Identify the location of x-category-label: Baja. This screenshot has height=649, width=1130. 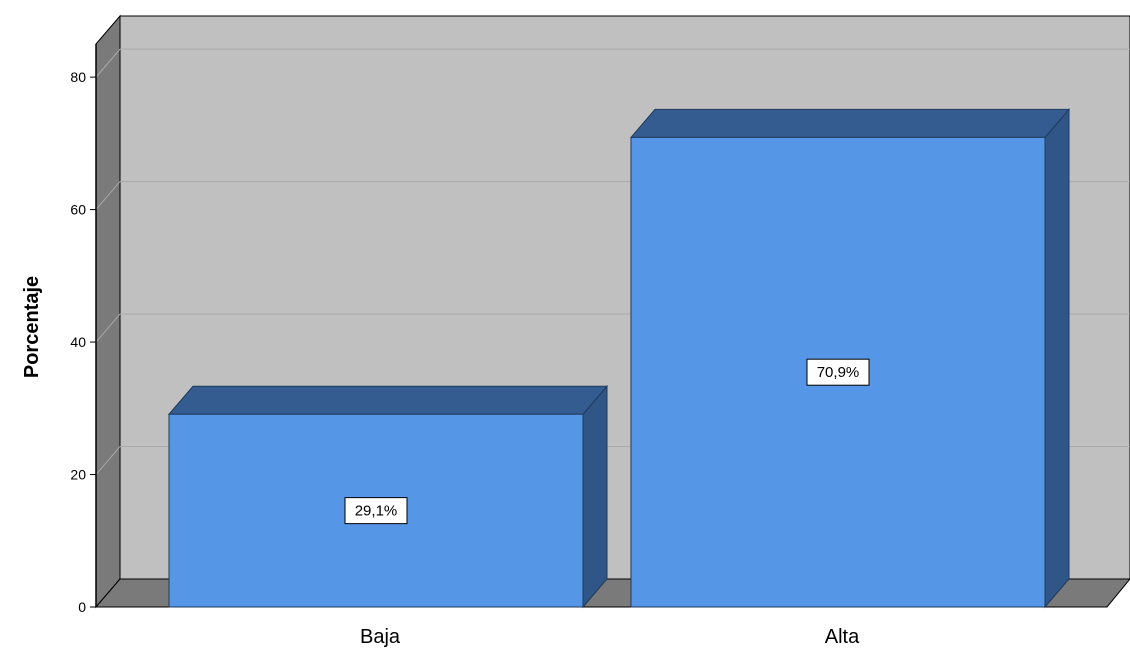
(380, 637).